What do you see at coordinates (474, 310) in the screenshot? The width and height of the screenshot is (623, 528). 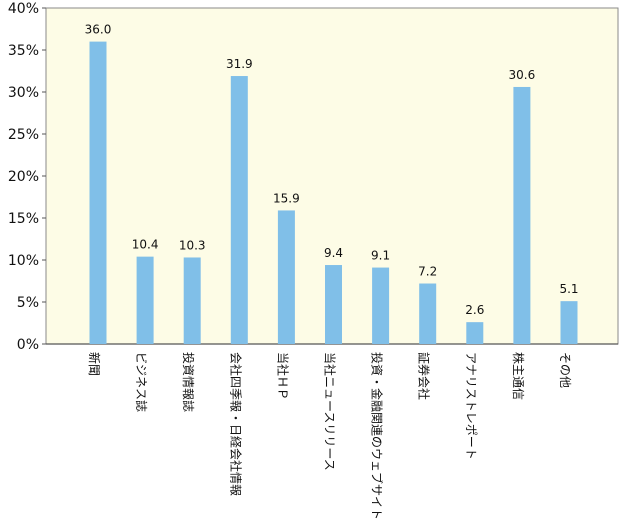 I see `bar-value-label: 2.6` at bounding box center [474, 310].